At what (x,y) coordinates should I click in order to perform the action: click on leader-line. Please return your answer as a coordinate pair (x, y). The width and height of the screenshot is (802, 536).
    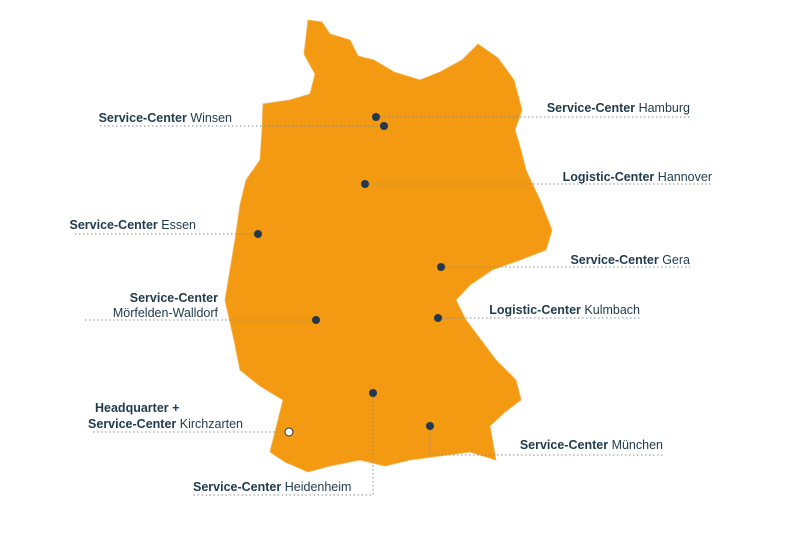
    Looking at the image, I should click on (547, 441).